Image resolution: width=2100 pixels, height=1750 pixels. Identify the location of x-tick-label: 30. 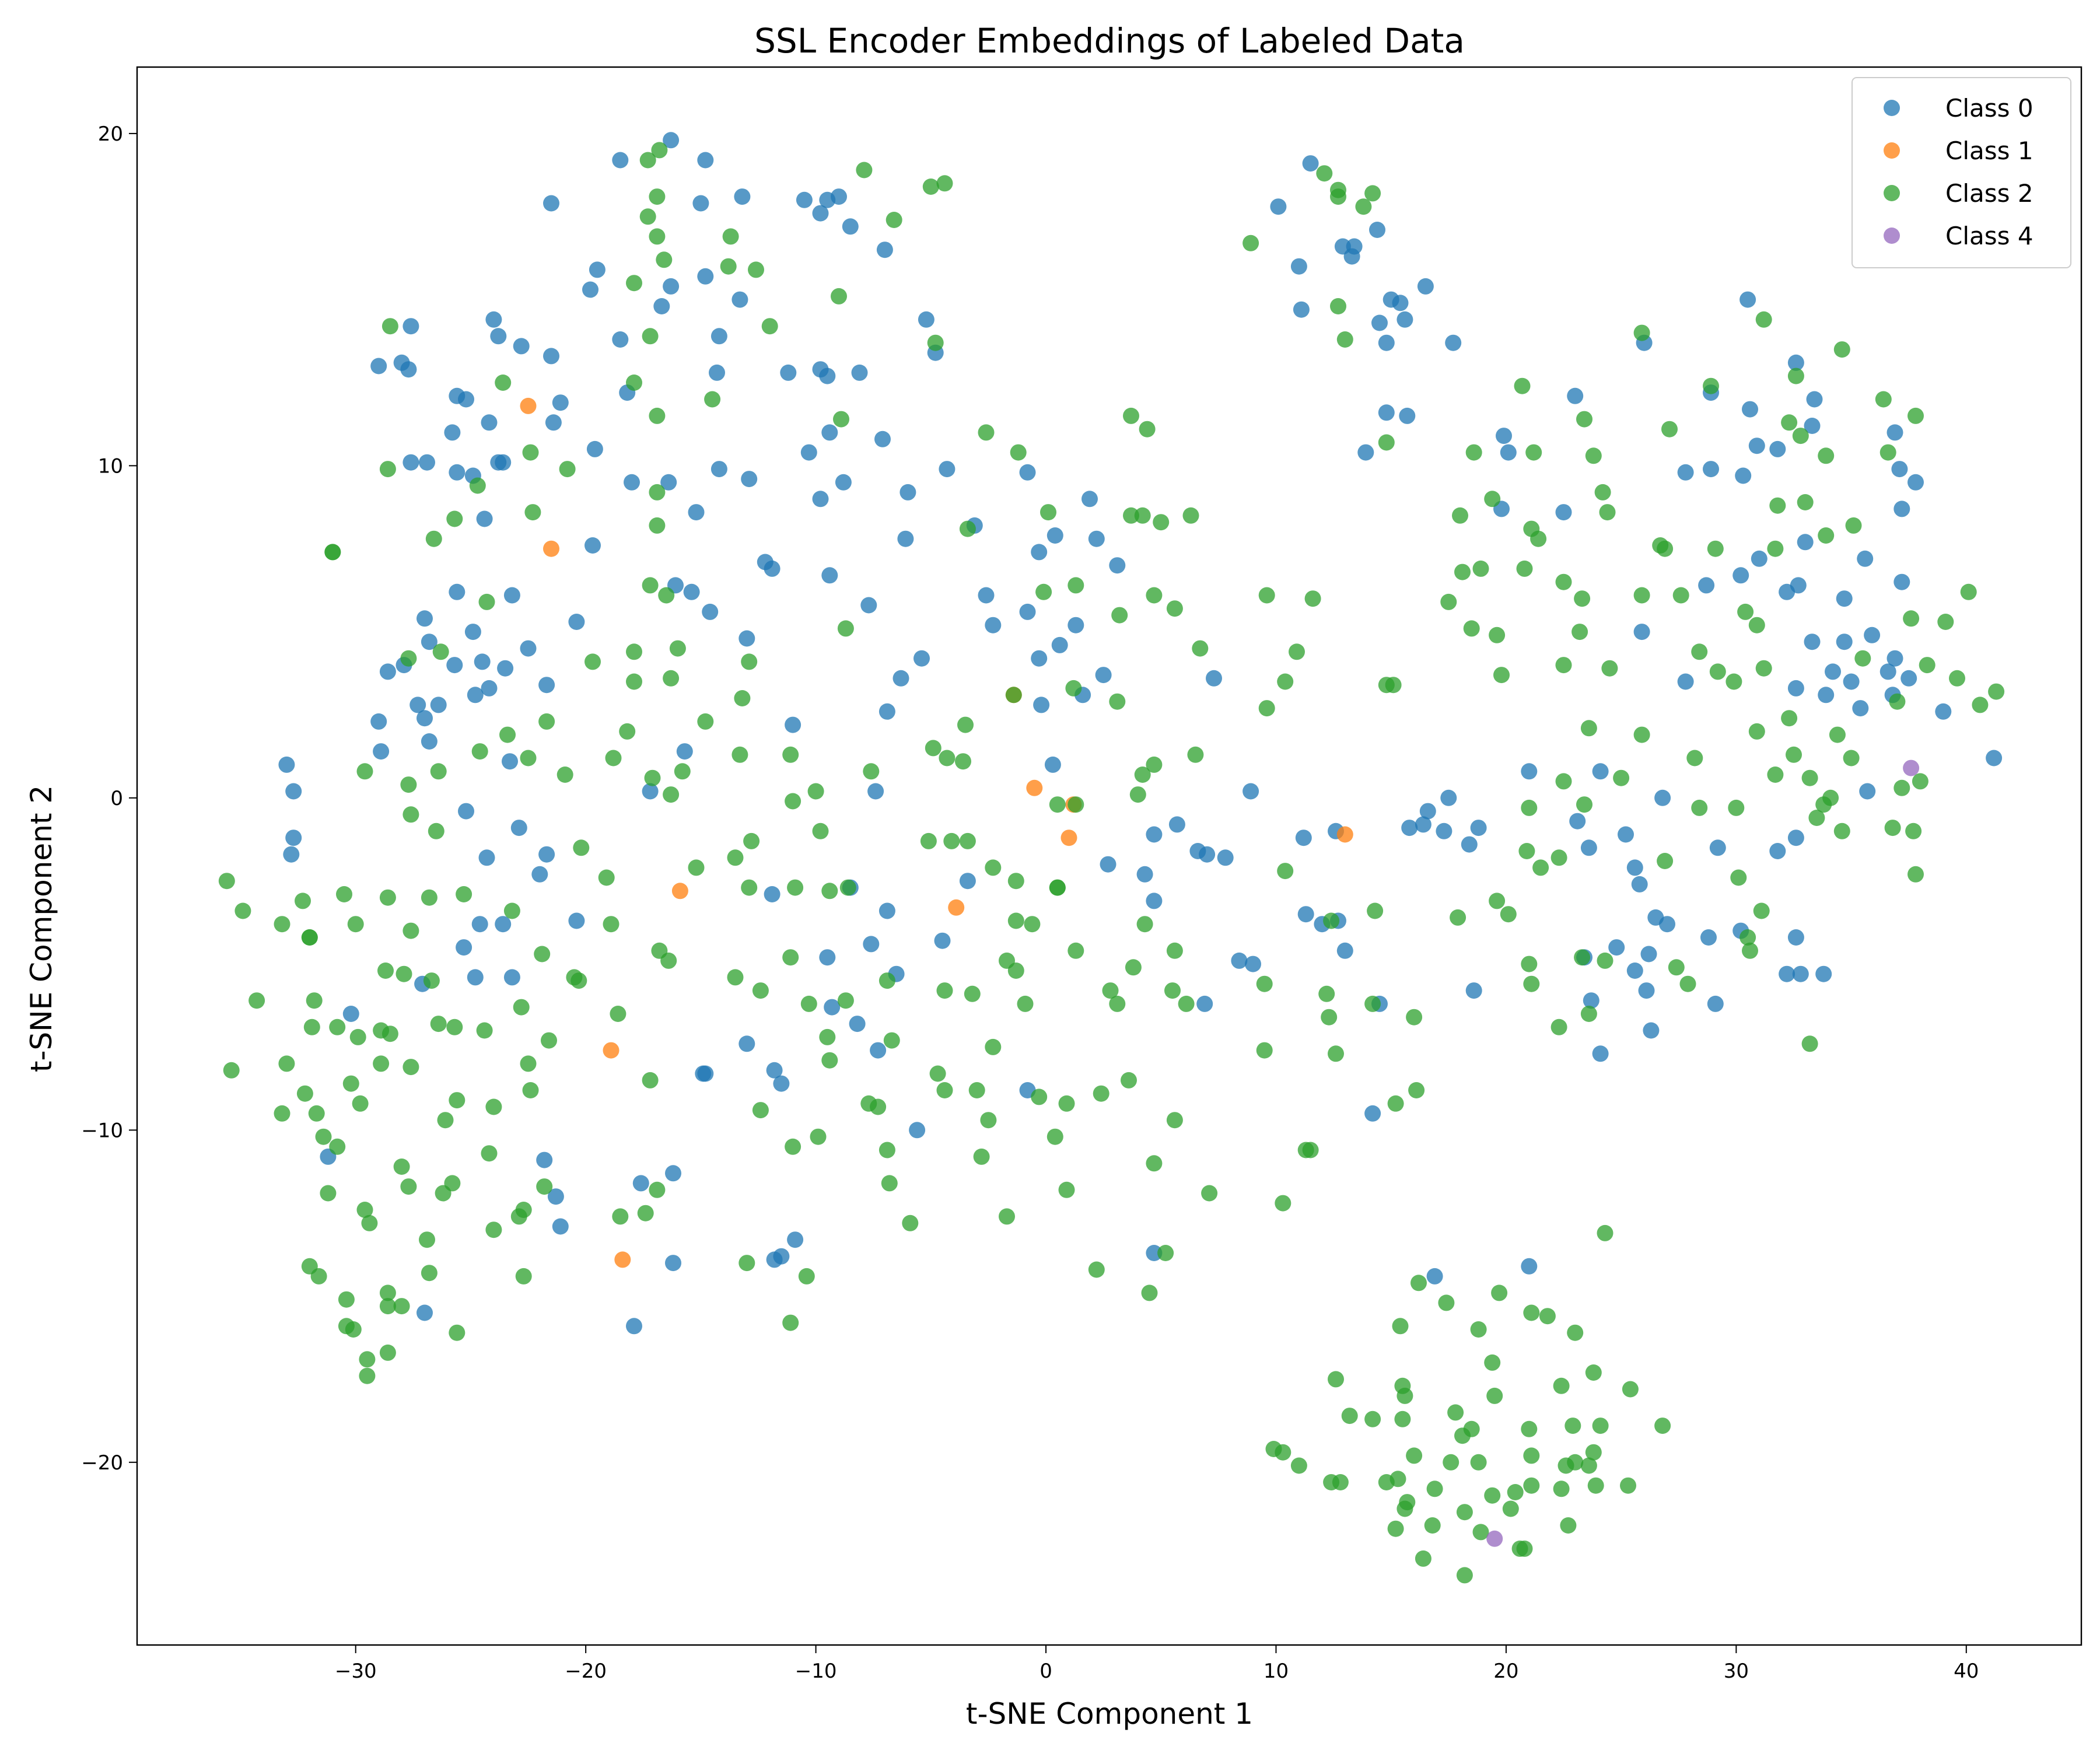
(1736, 1671).